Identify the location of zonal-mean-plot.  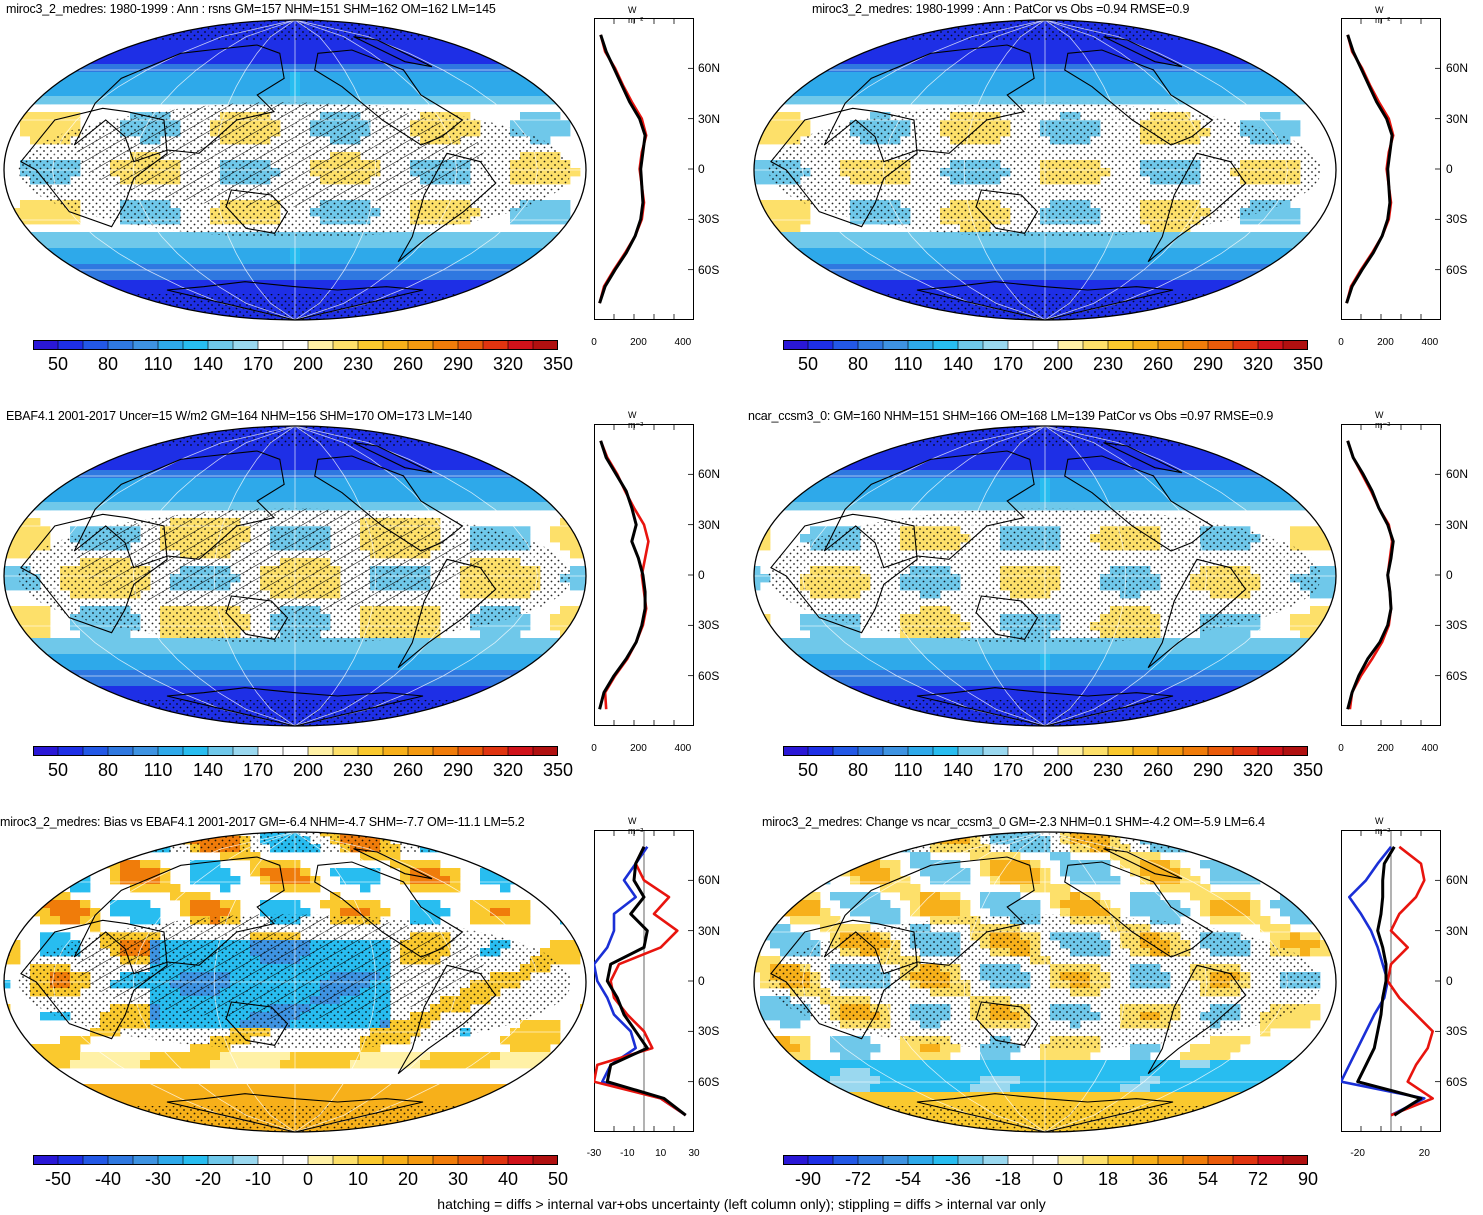
(644, 981).